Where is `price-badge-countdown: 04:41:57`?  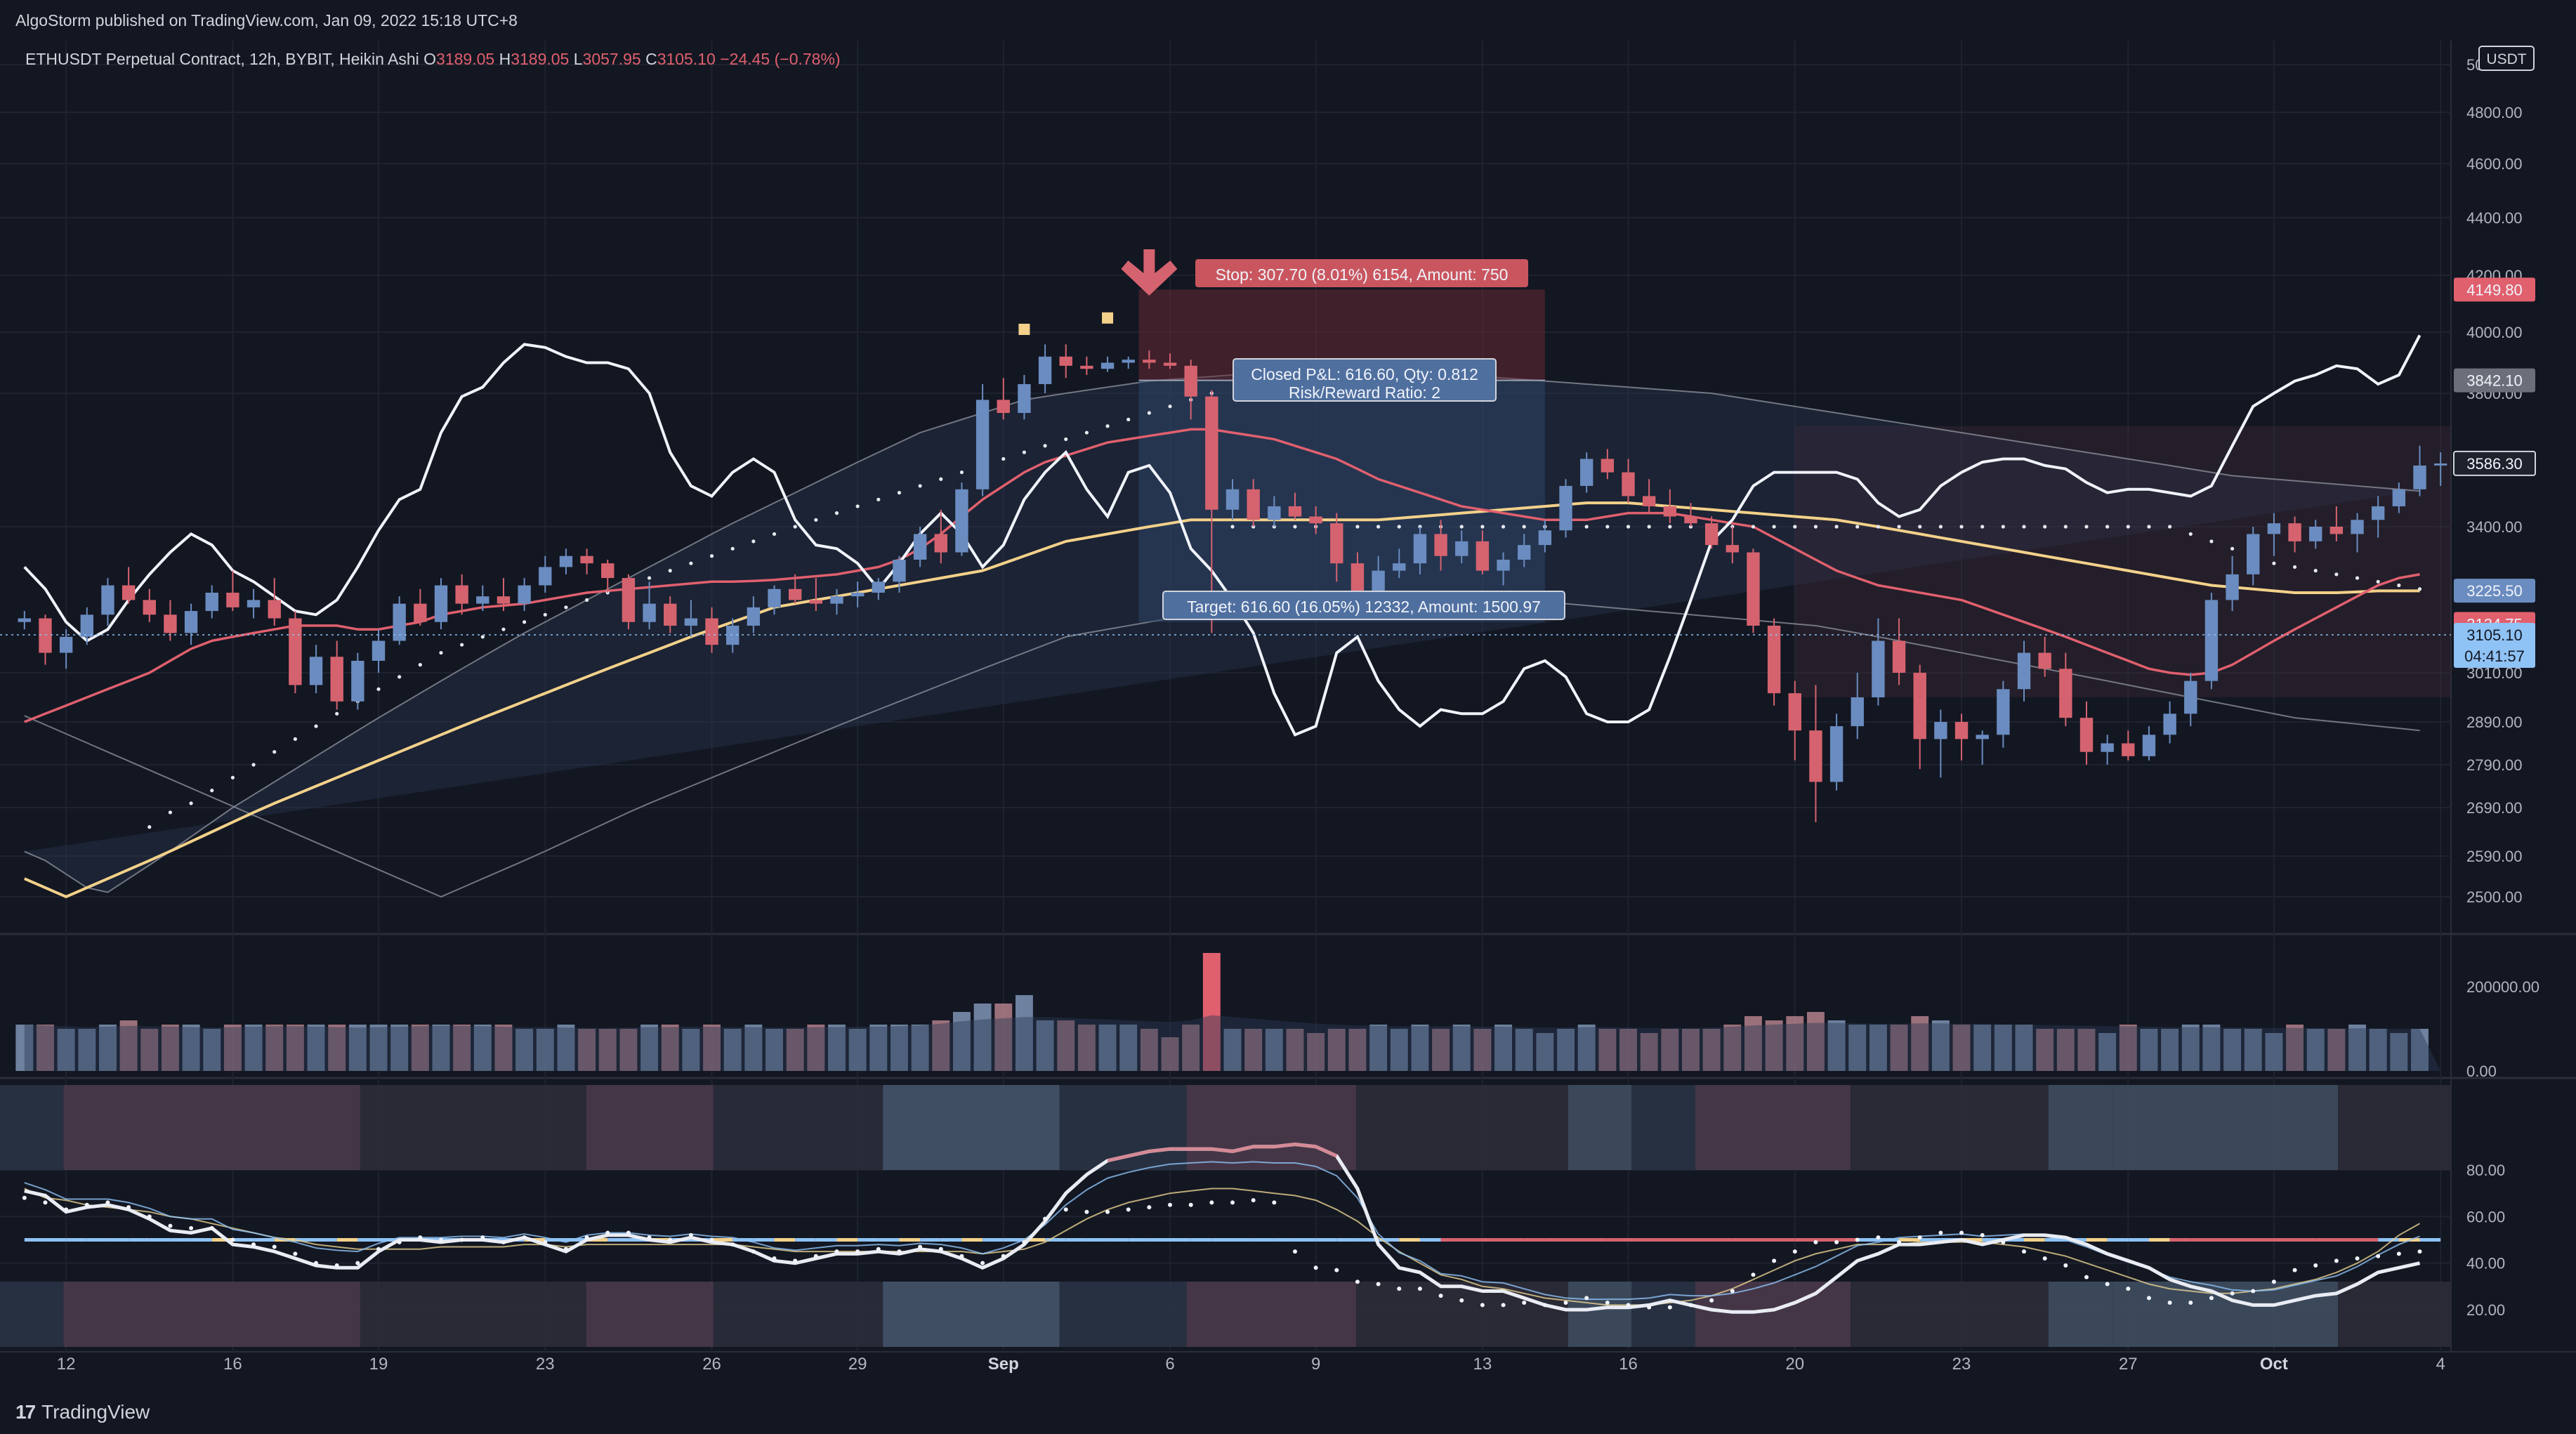 price-badge-countdown: 04:41:57 is located at coordinates (2494, 656).